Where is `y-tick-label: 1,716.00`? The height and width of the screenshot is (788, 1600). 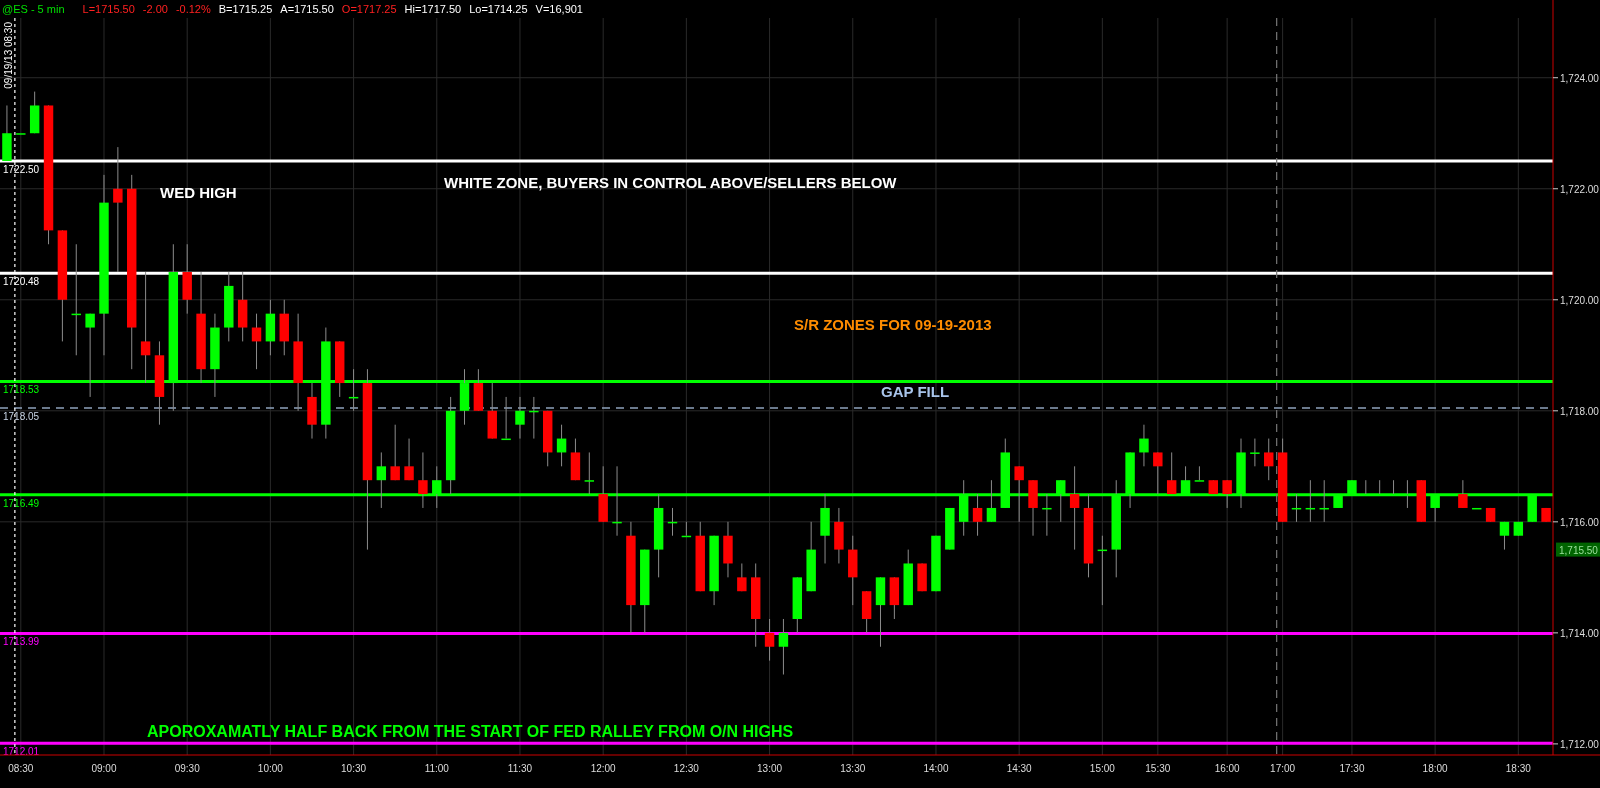 y-tick-label: 1,716.00 is located at coordinates (1580, 522).